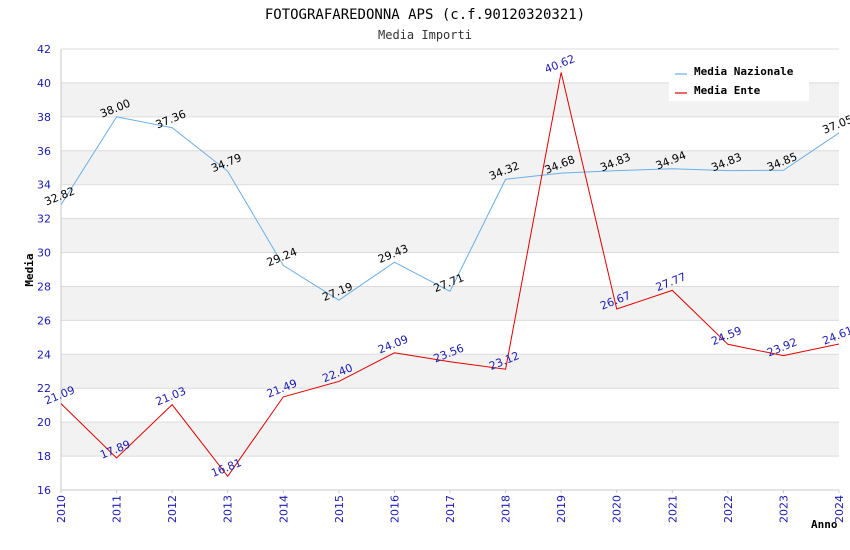  What do you see at coordinates (44, 456) in the screenshot?
I see `y-tick-label: 18` at bounding box center [44, 456].